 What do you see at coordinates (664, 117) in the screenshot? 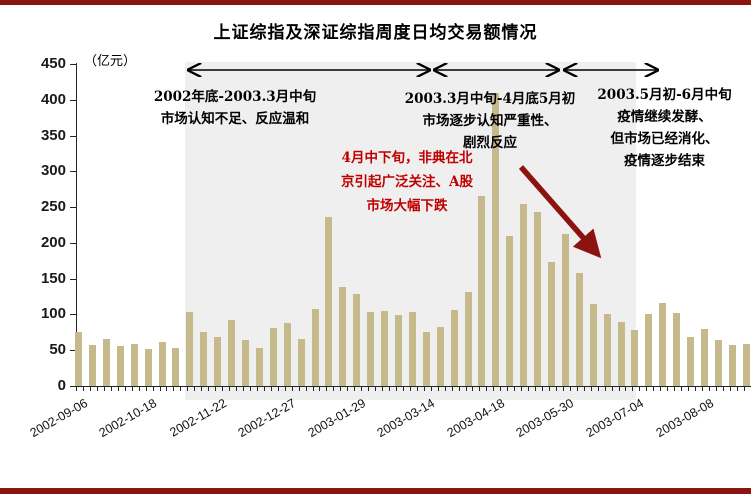
I see `annotation-line: 疫情继续发酵、` at bounding box center [664, 117].